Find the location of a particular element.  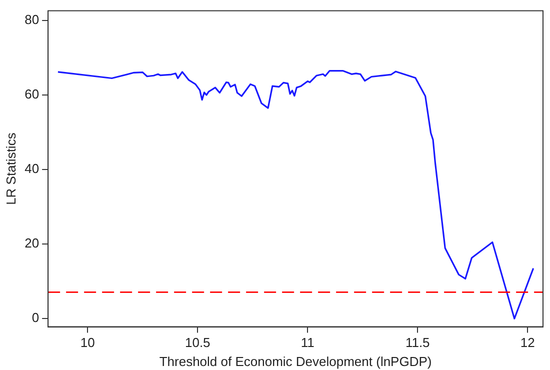

y-tick-label: 0 is located at coordinates (36, 318).